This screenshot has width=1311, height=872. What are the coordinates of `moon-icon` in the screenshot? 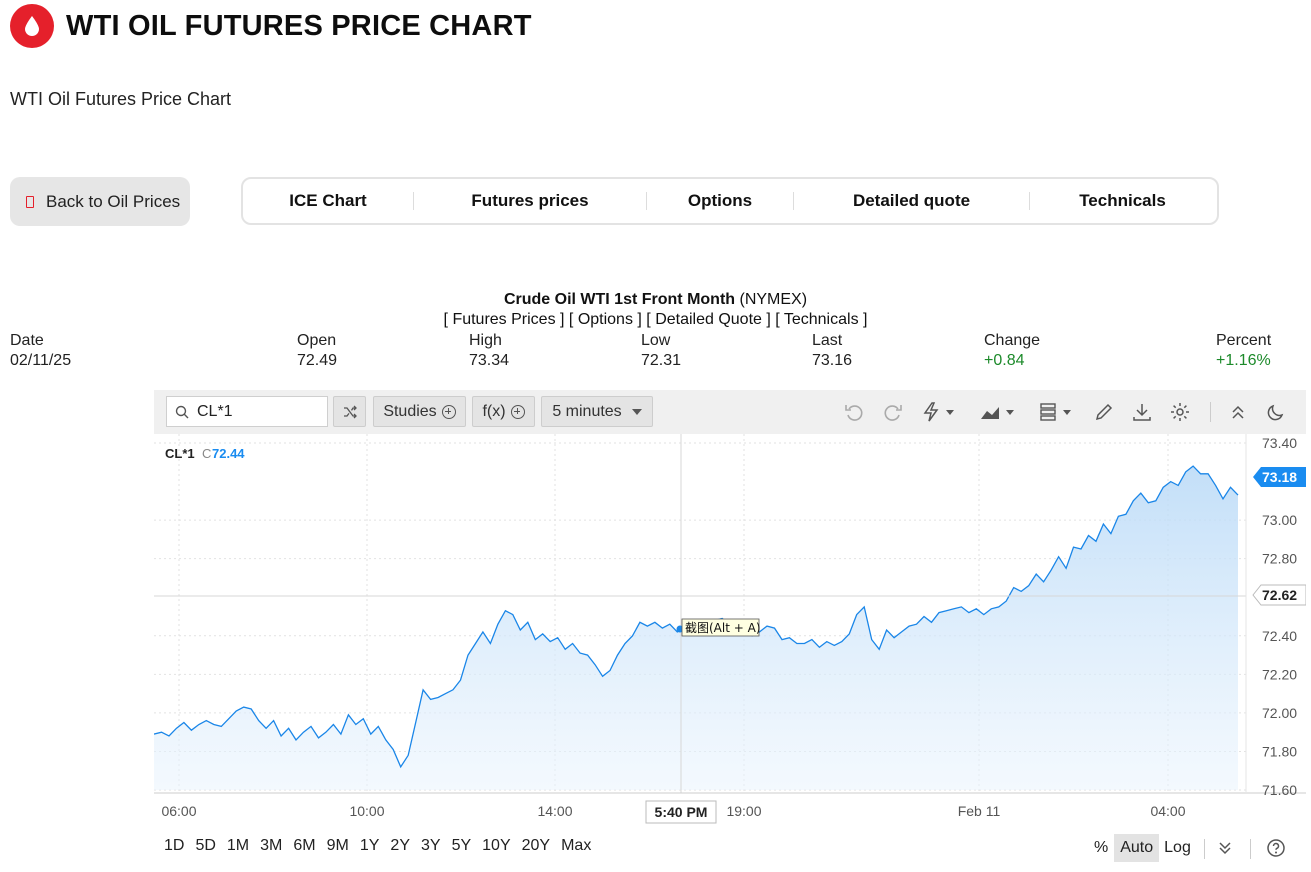 It's located at (1276, 412).